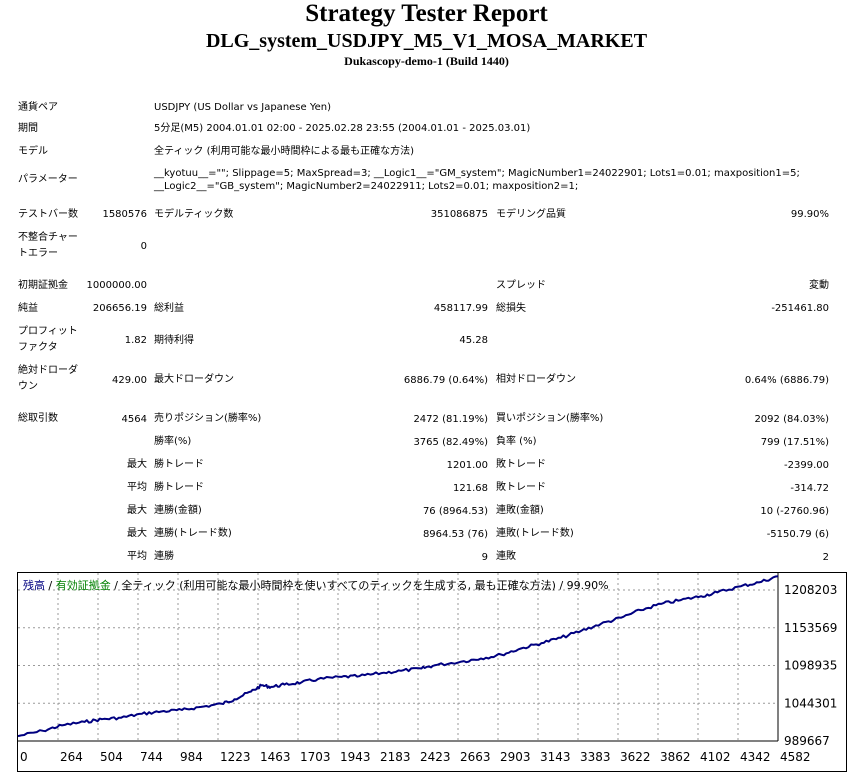 The width and height of the screenshot is (853, 773). Describe the element at coordinates (38, 418) in the screenshot. I see `total-trades-label: 総取引数` at that location.